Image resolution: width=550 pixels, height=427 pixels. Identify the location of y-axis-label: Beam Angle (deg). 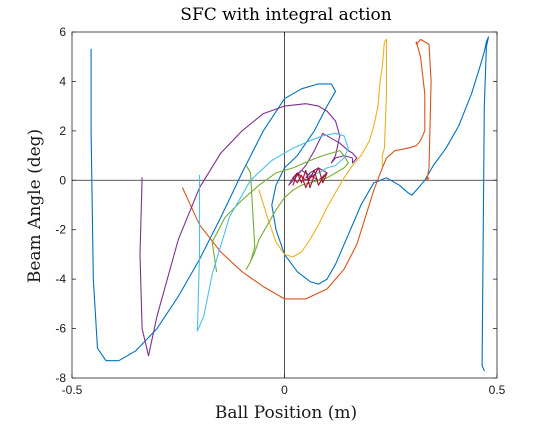
(35, 206).